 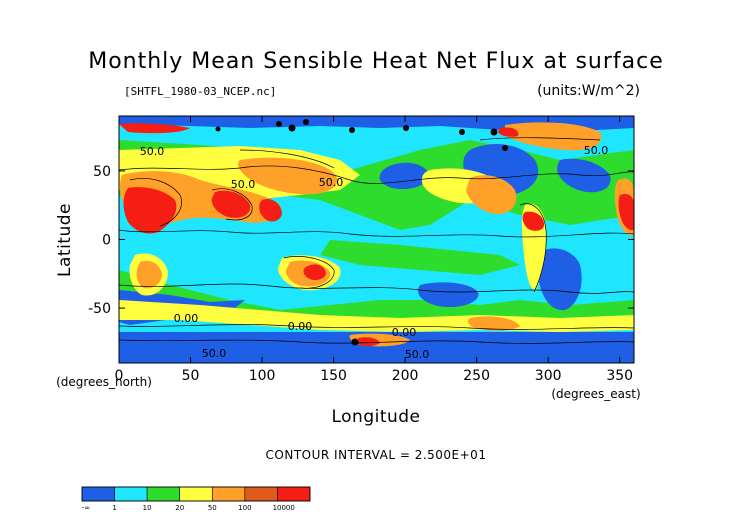 I want to click on field-region-blue-antarctic, so click(x=376, y=347).